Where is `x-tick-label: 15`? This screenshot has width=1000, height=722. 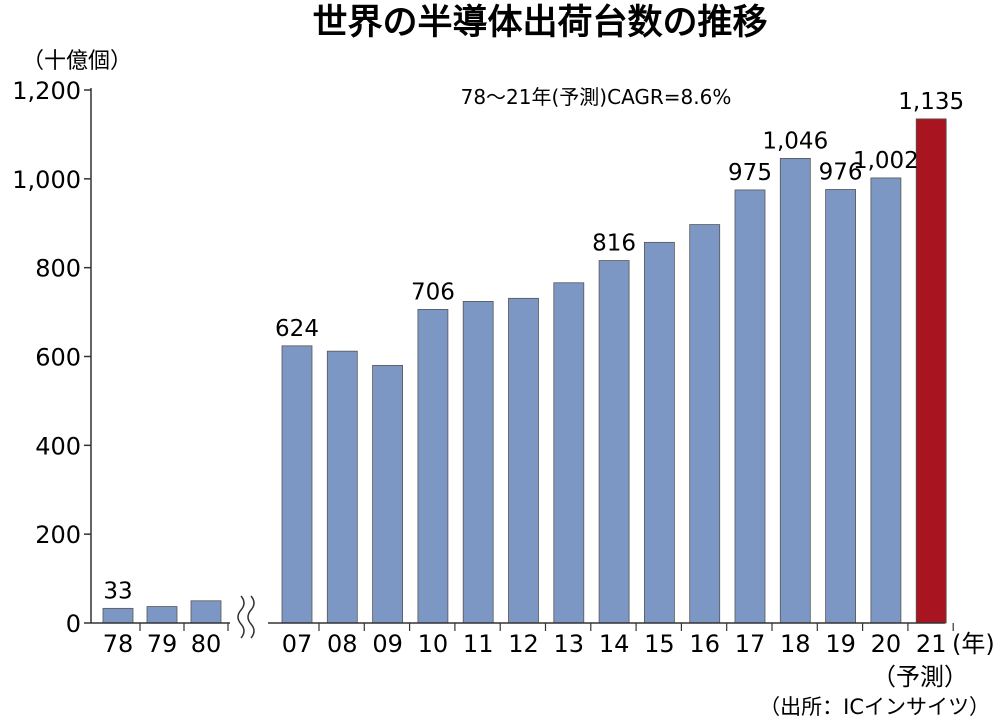 x-tick-label: 15 is located at coordinates (659, 644).